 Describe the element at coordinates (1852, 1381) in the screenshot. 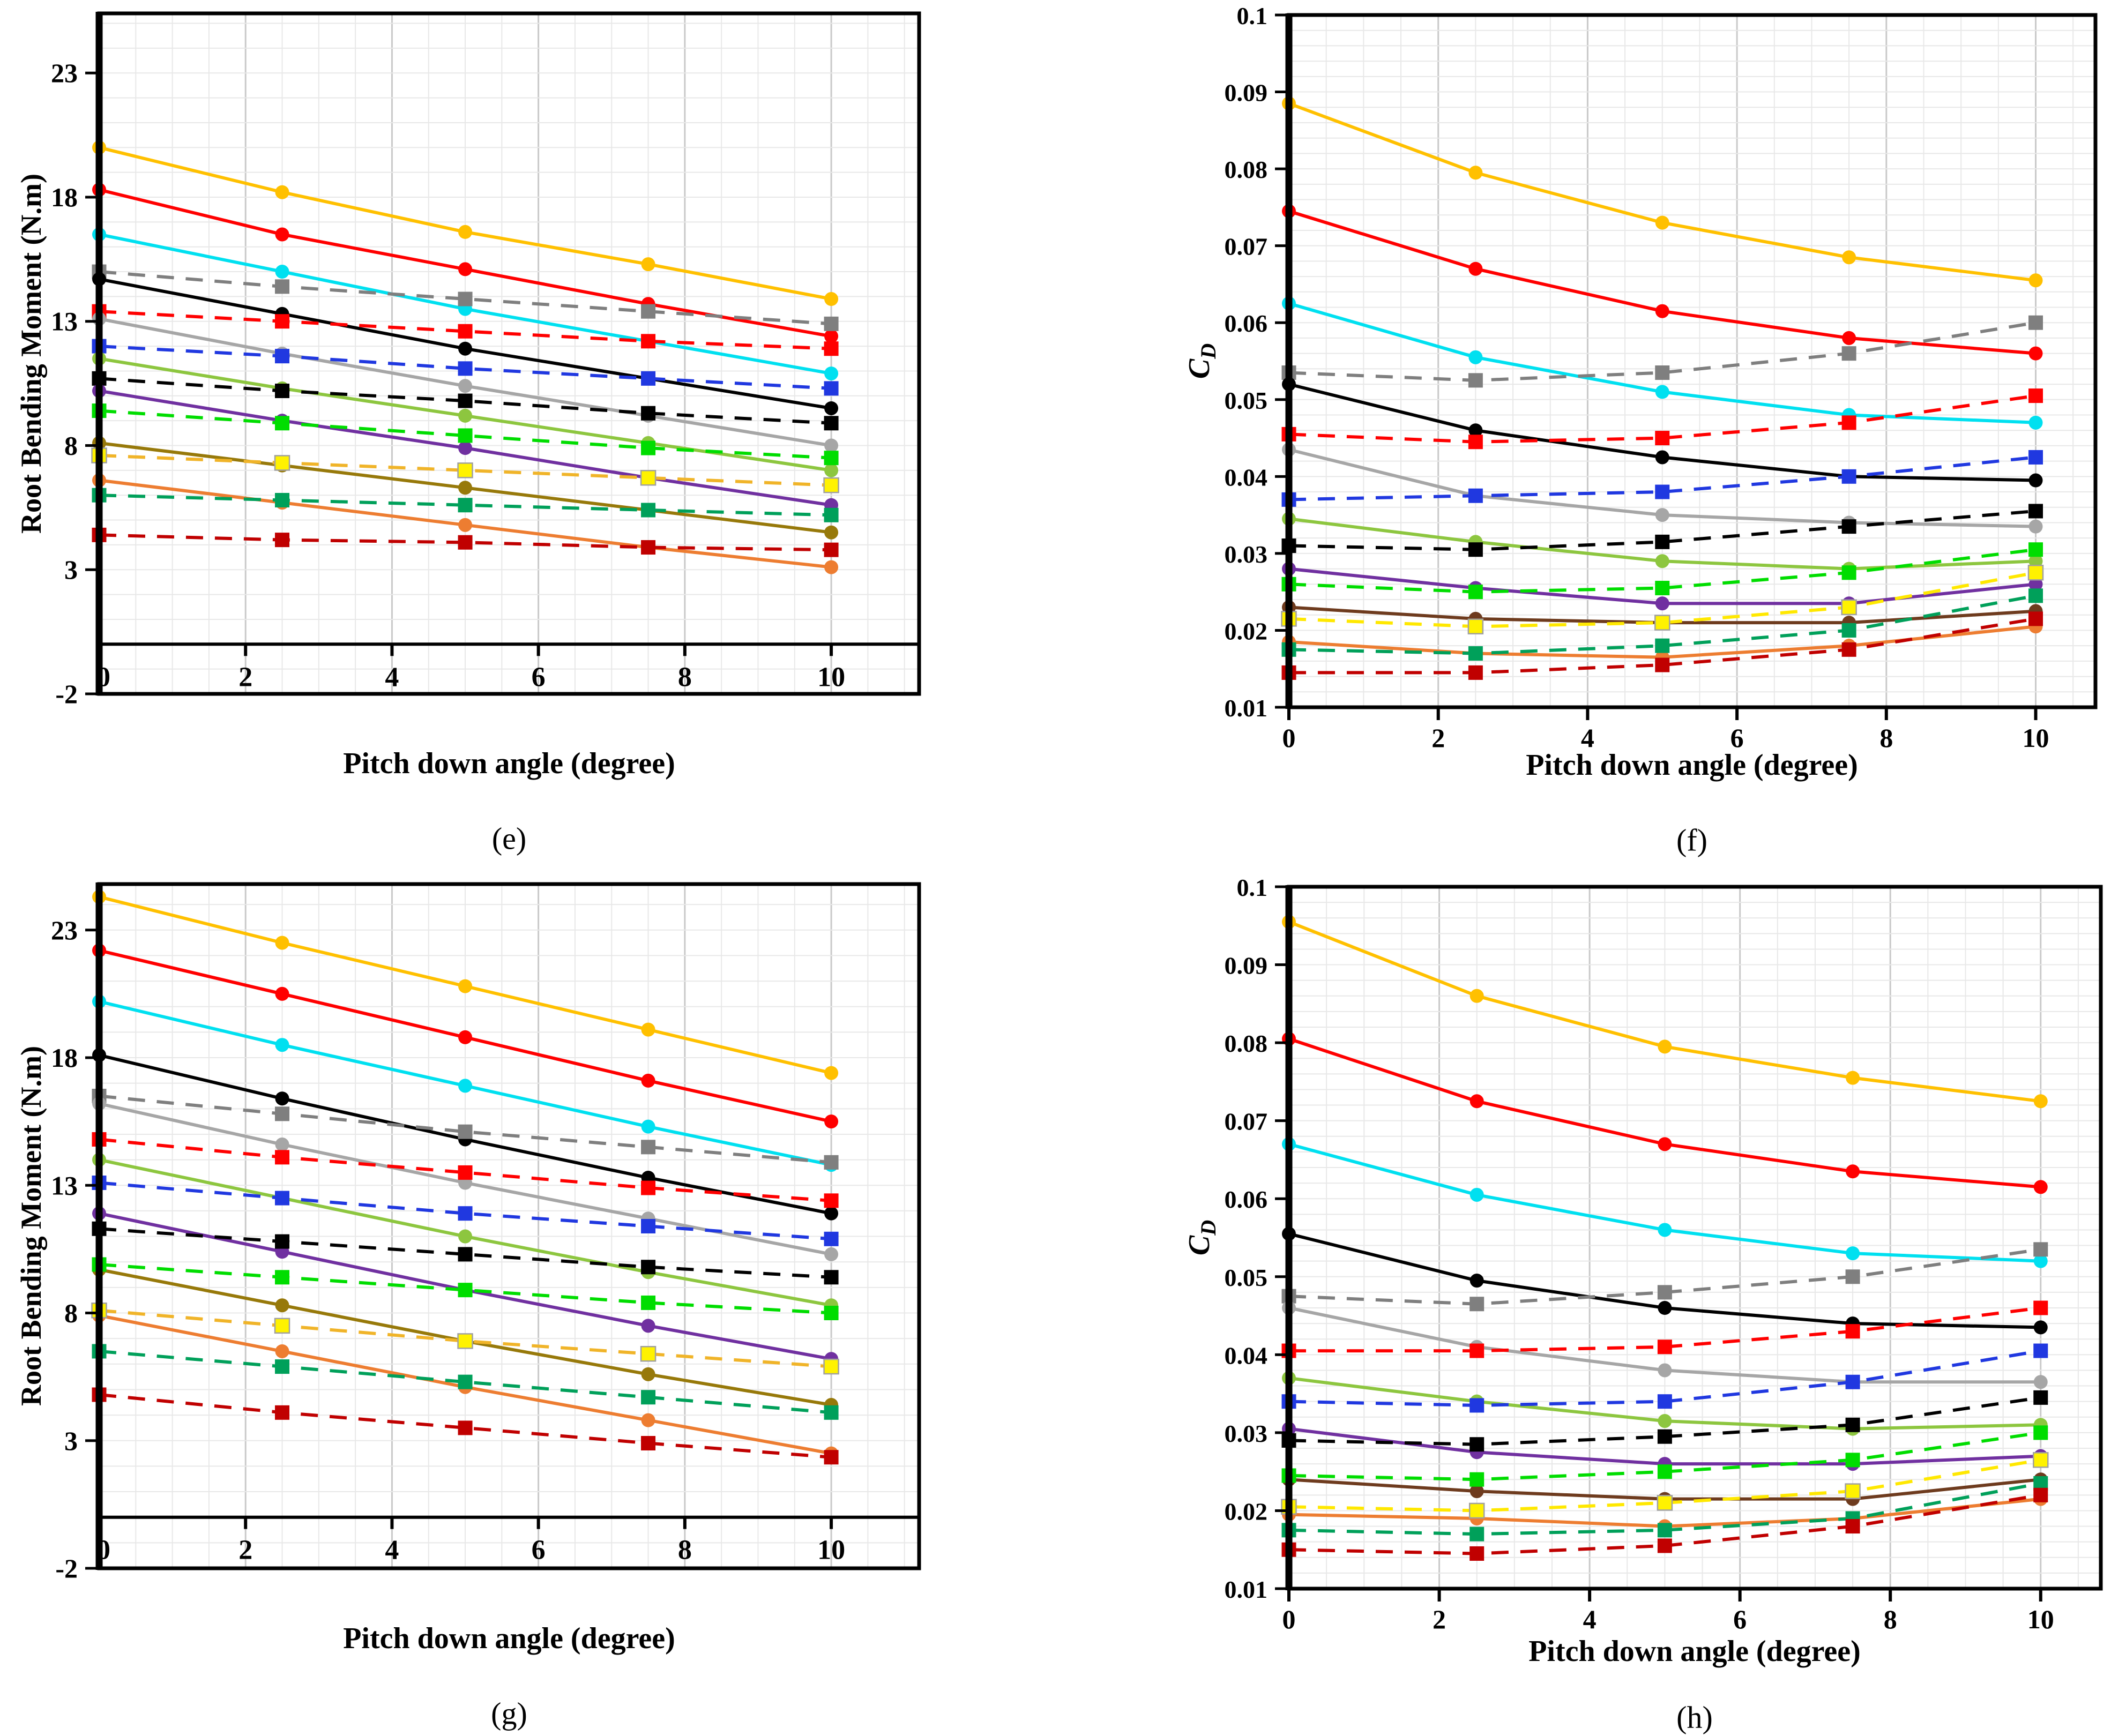

I see `h-blue-dashed-marker` at that location.